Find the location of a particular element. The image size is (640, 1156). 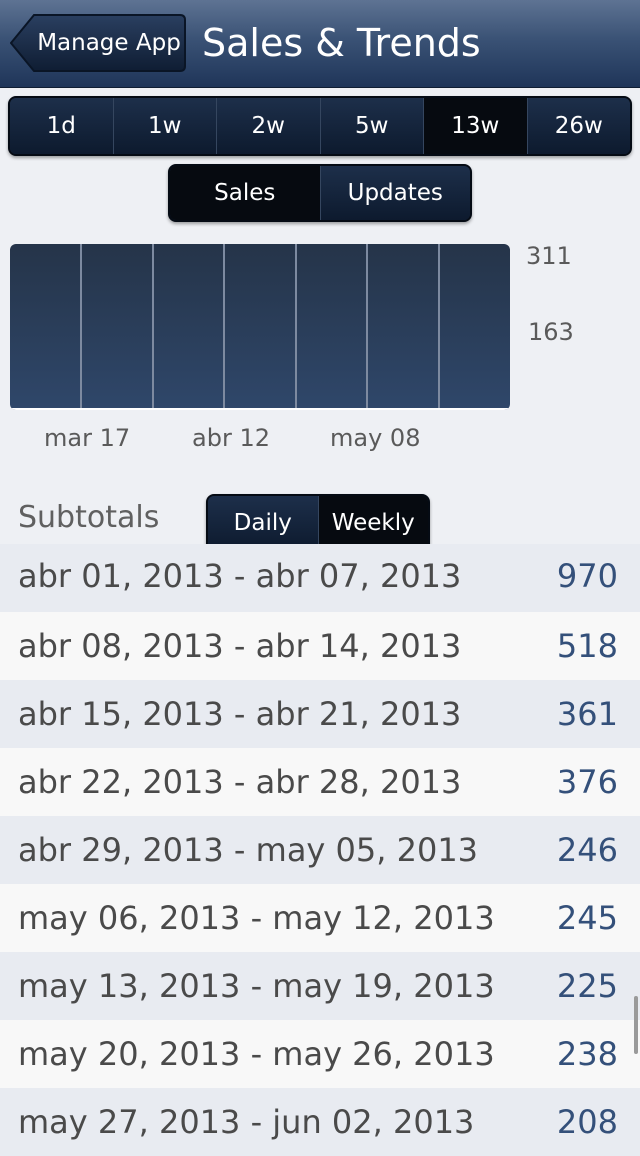

subtotal-period: may 20, 2013 - may 26, 2013 is located at coordinates (256, 1054).